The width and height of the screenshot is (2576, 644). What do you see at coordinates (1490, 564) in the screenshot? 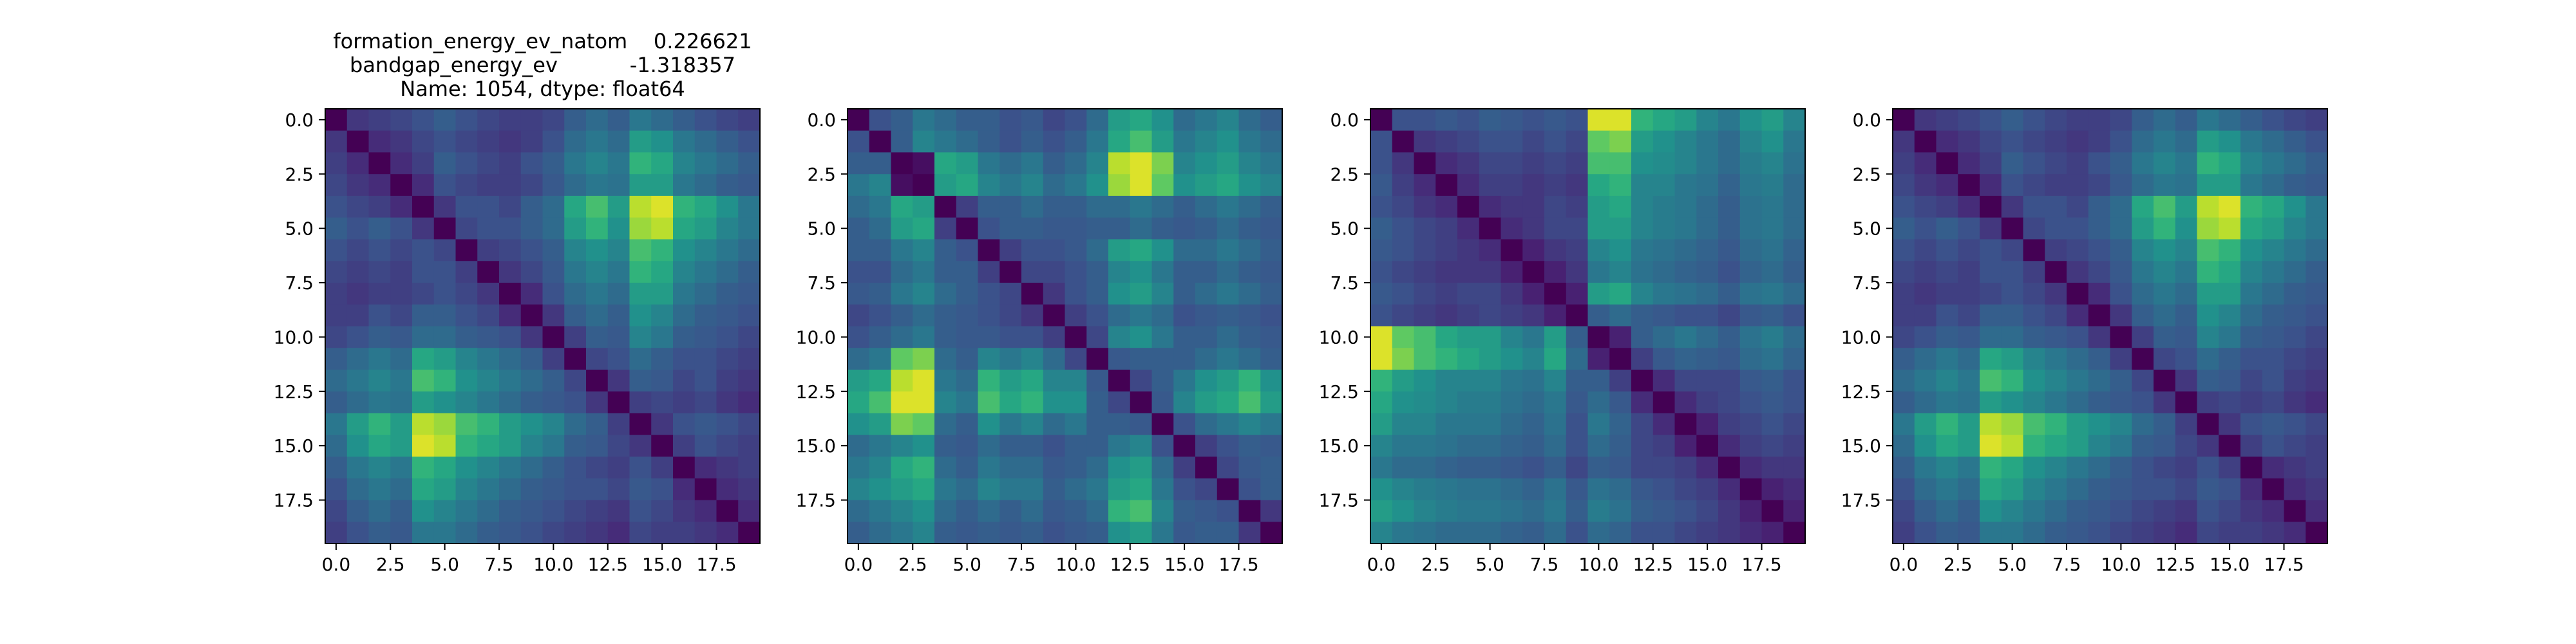
I see `x-tick-label: 5.0` at bounding box center [1490, 564].